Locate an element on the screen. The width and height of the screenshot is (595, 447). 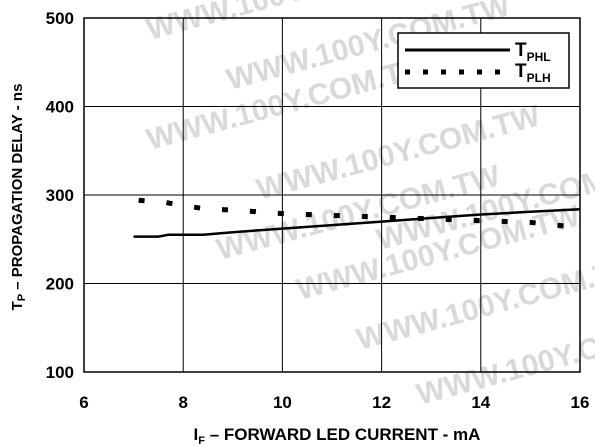
legend: TPHL TPLH is located at coordinates (483, 60).